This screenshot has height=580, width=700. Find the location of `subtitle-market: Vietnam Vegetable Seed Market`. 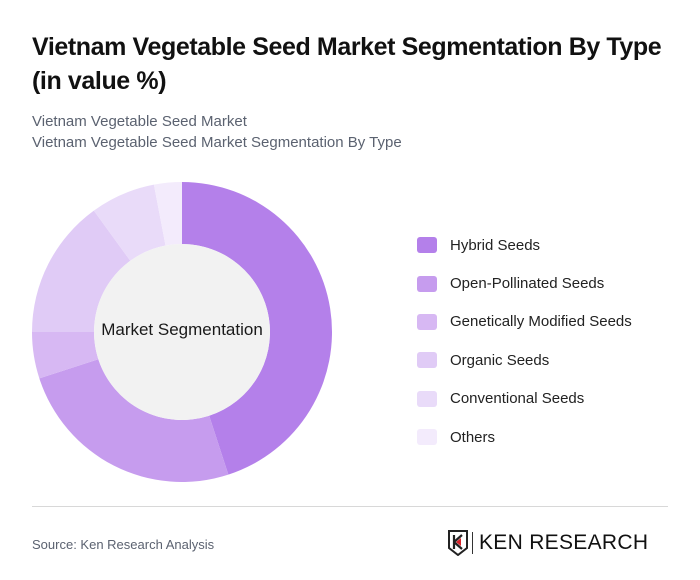

subtitle-market: Vietnam Vegetable Seed Market is located at coordinates (139, 121).